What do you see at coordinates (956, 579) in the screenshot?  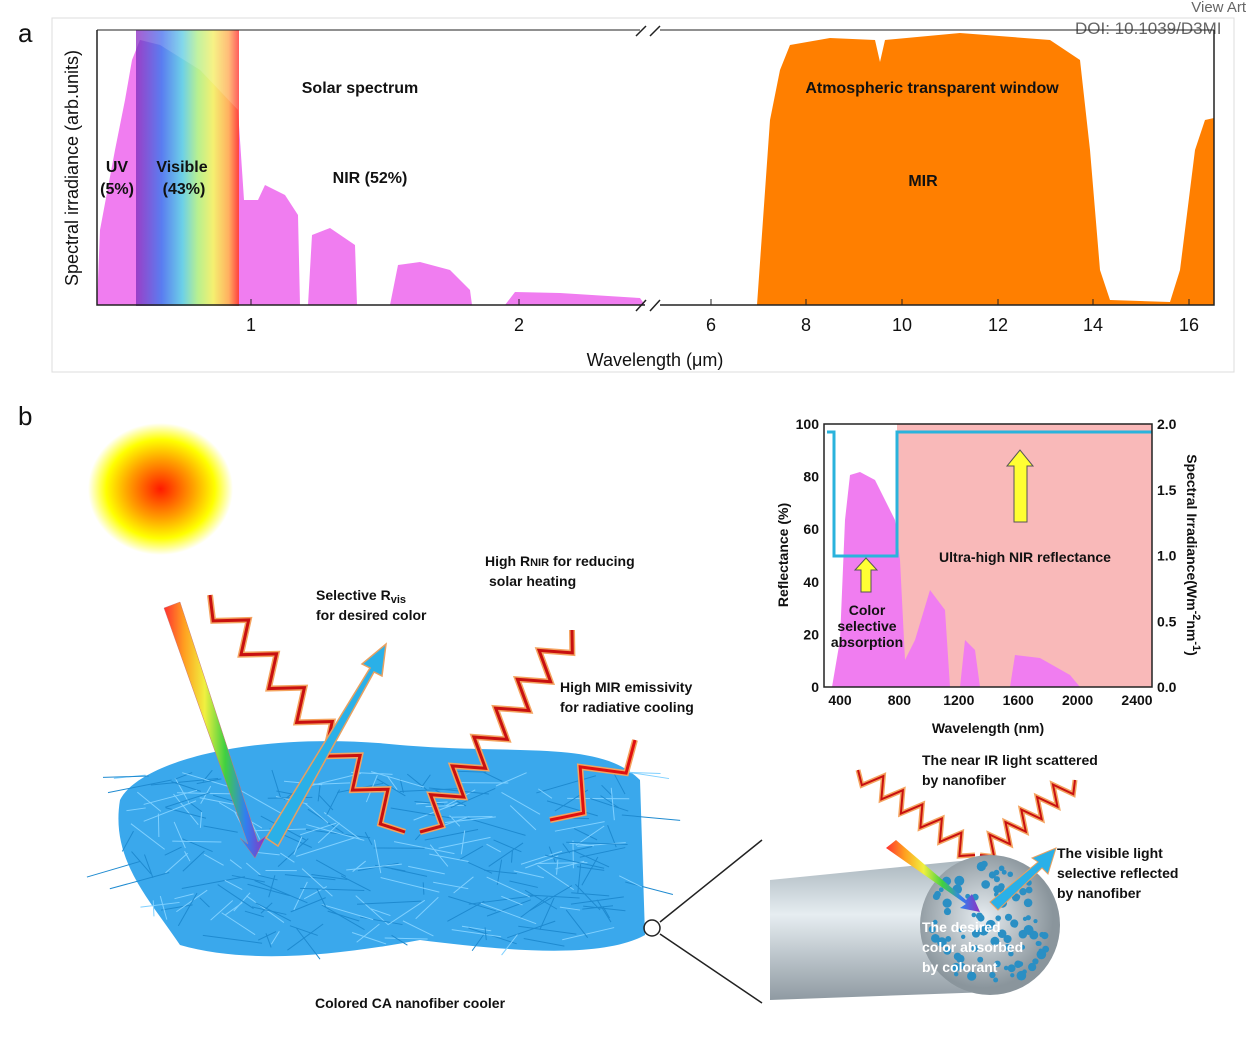 I see `solar-spectrum` at bounding box center [956, 579].